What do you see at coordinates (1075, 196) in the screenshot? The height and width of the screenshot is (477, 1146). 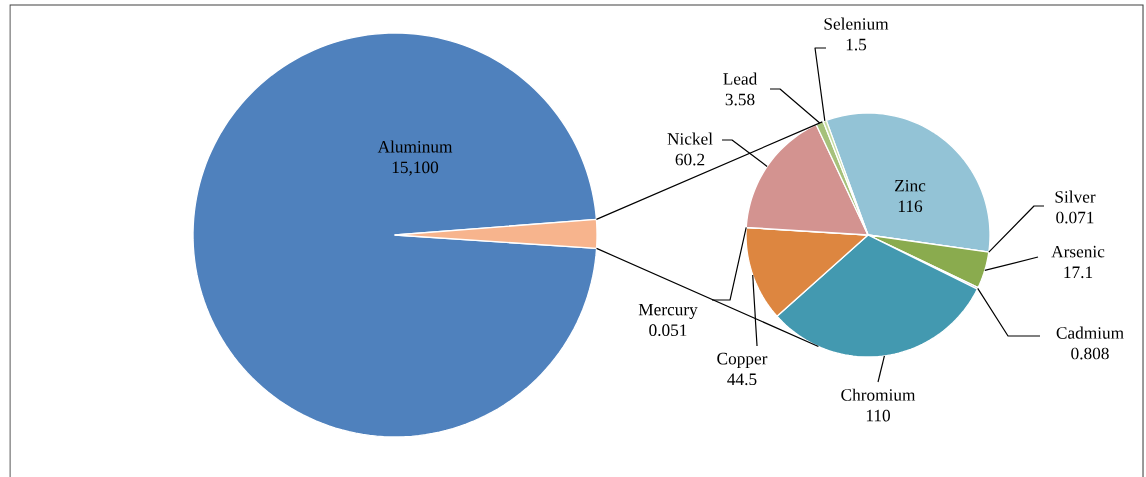 I see `slice-label: Silver` at bounding box center [1075, 196].